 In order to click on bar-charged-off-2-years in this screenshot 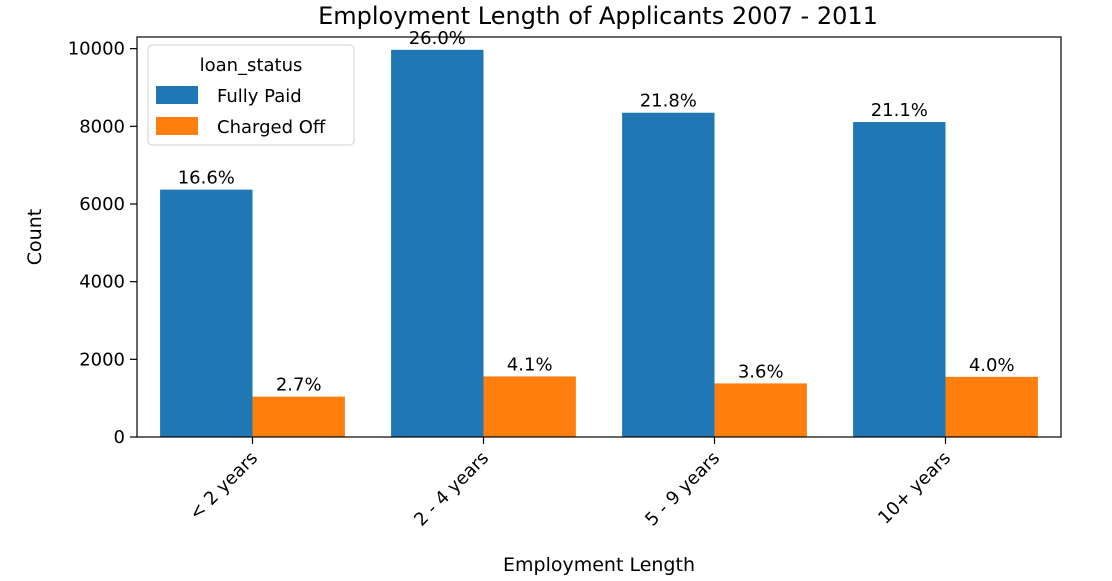, I will do `click(298, 416)`.